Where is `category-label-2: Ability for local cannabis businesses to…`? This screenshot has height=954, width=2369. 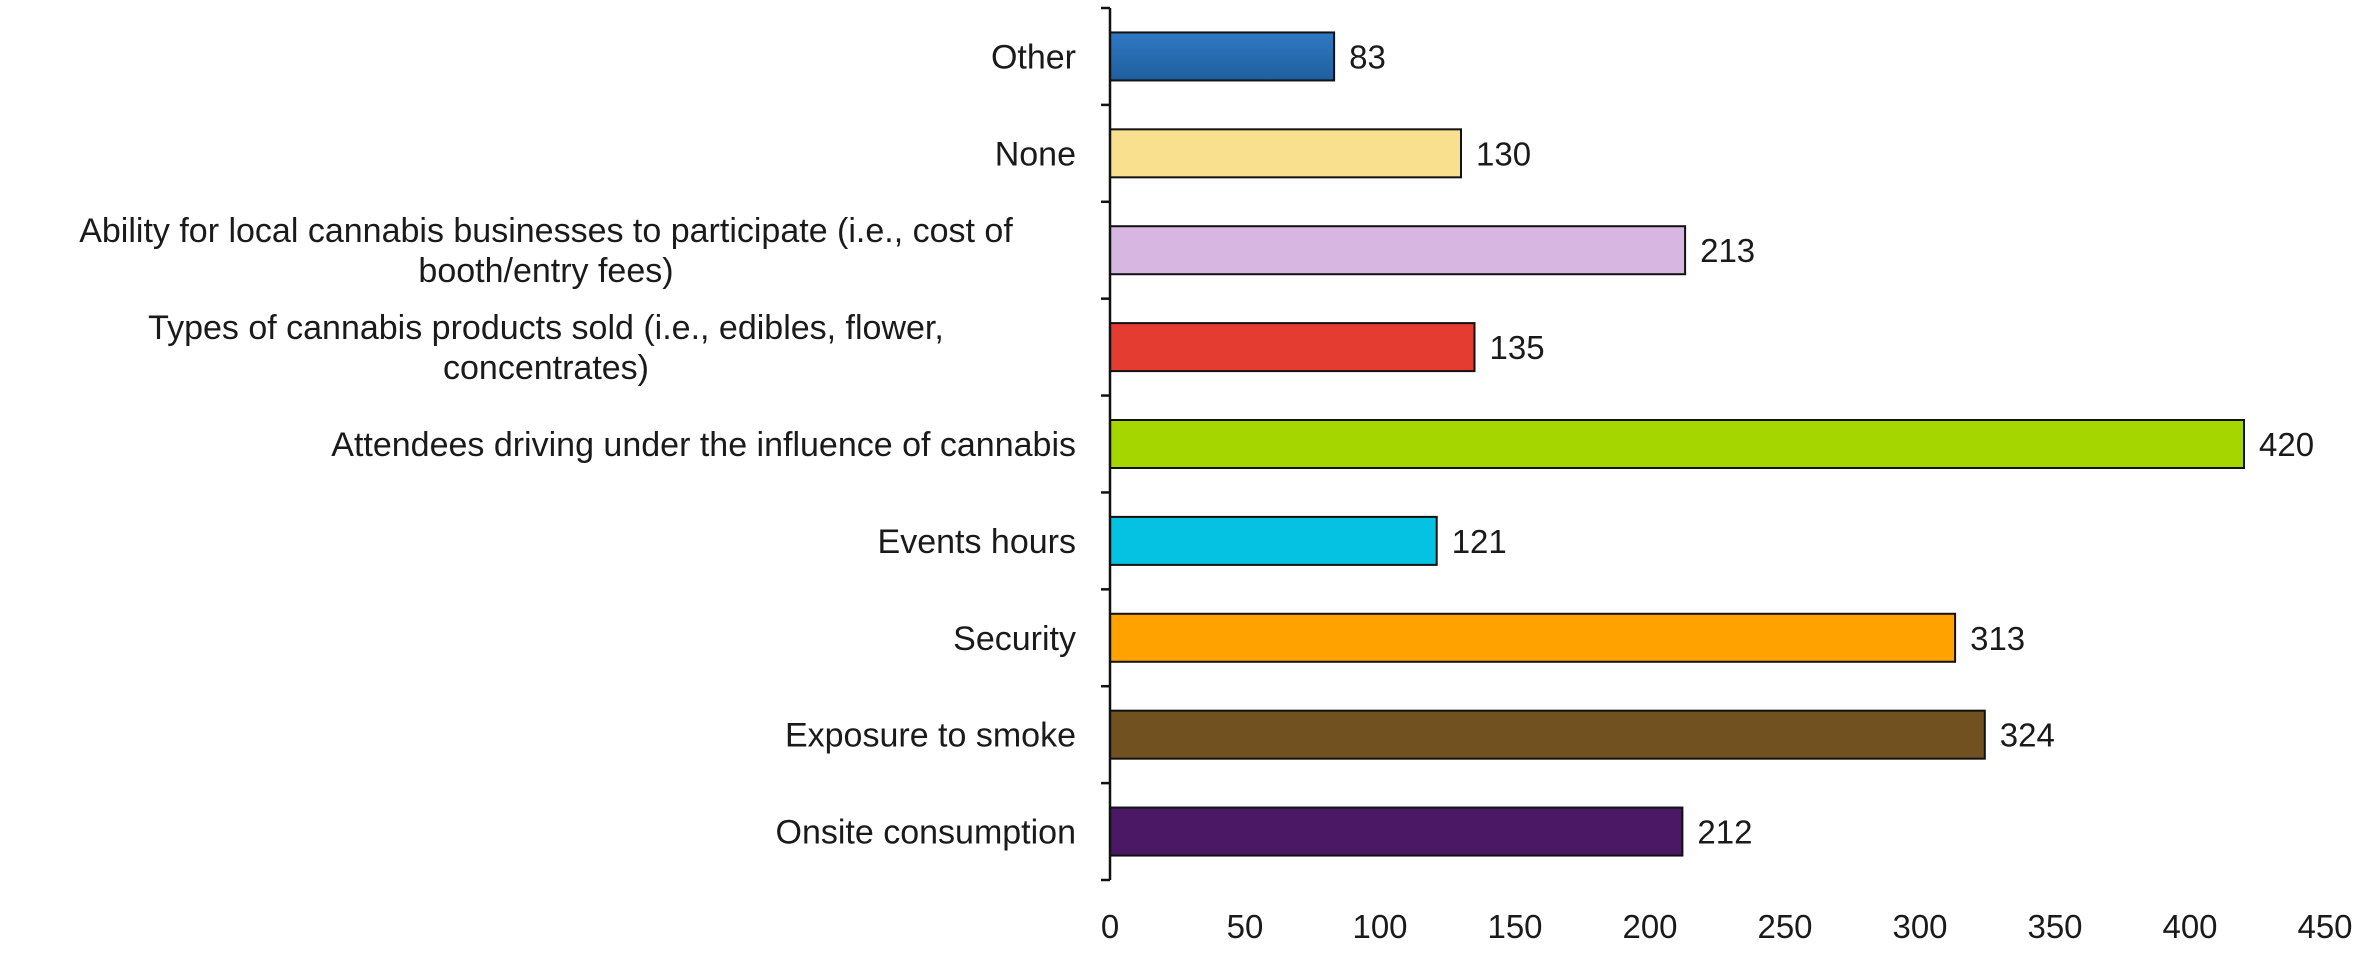 category-label-2: Ability for local cannabis businesses to… is located at coordinates (546, 251).